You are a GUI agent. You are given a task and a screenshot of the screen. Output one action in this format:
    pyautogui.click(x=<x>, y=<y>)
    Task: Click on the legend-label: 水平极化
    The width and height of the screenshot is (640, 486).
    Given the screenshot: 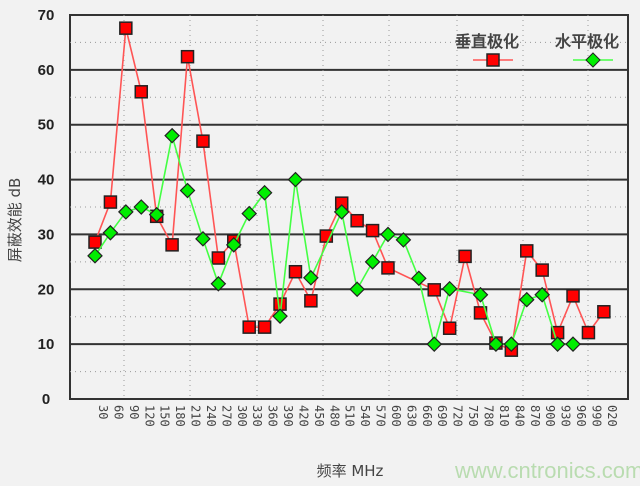 What is the action you would take?
    pyautogui.click(x=587, y=41)
    